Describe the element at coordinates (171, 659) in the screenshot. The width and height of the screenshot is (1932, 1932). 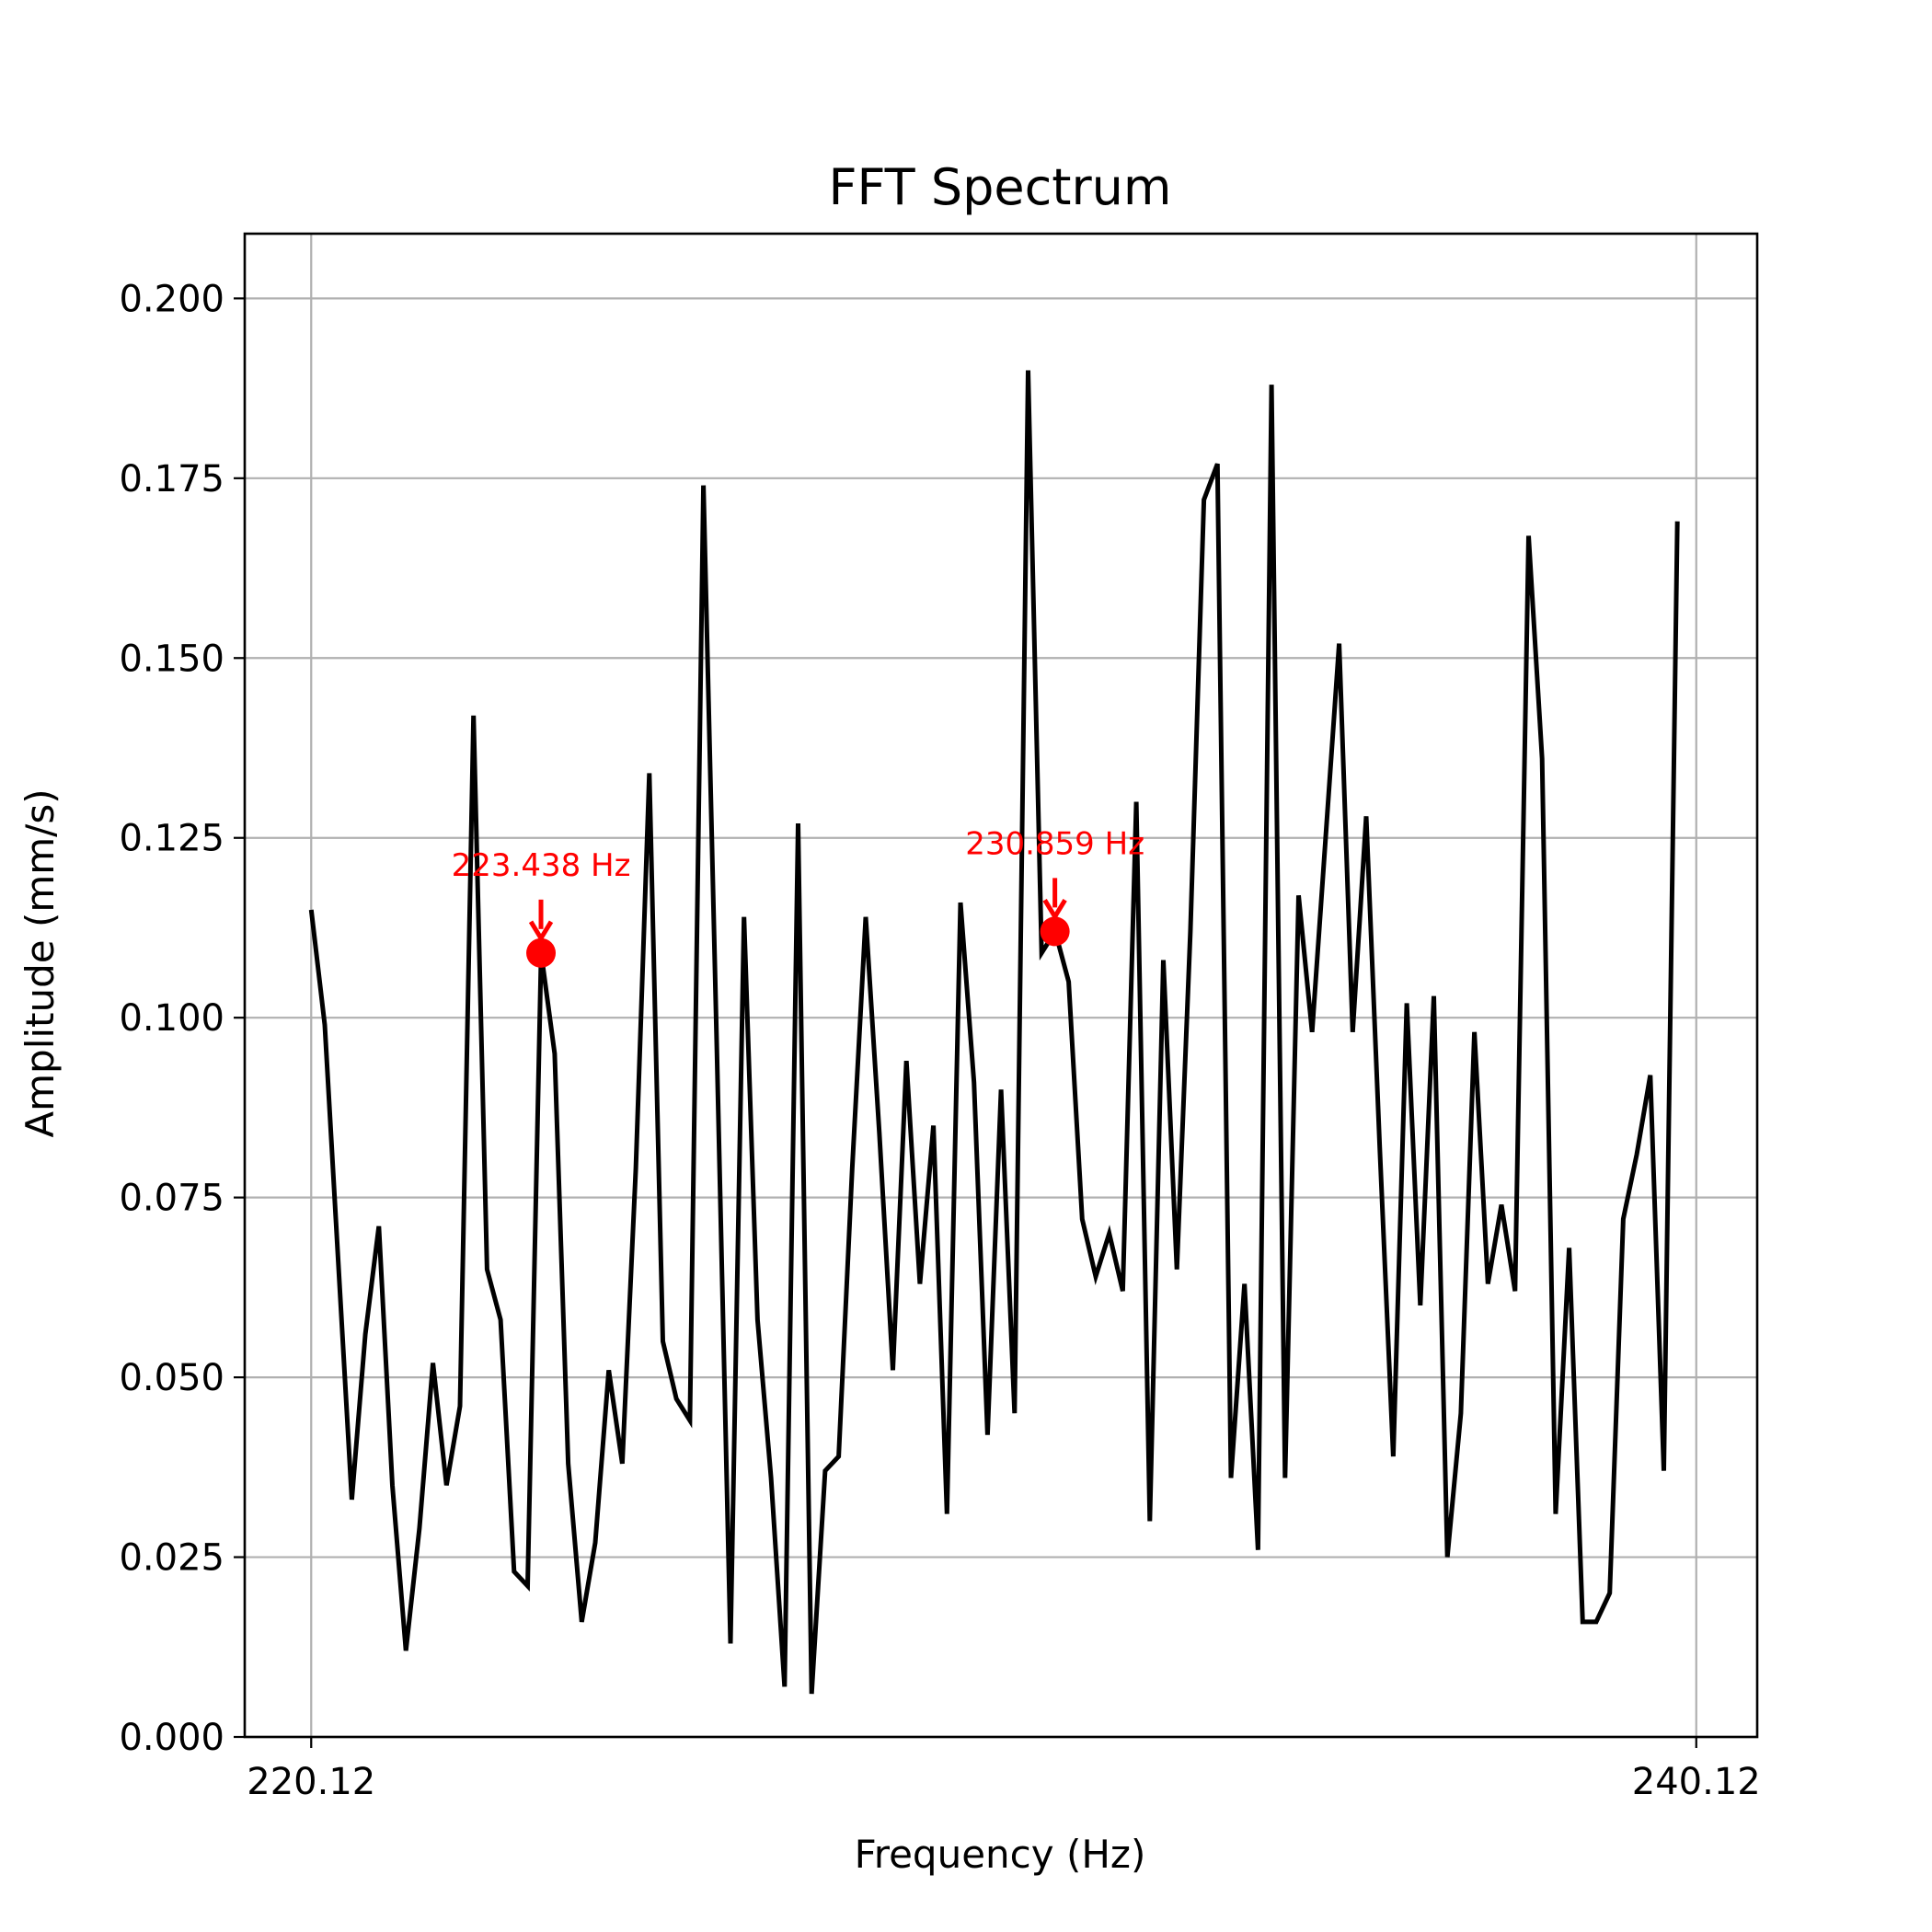
I see `y-tick-label: 0.150` at that location.